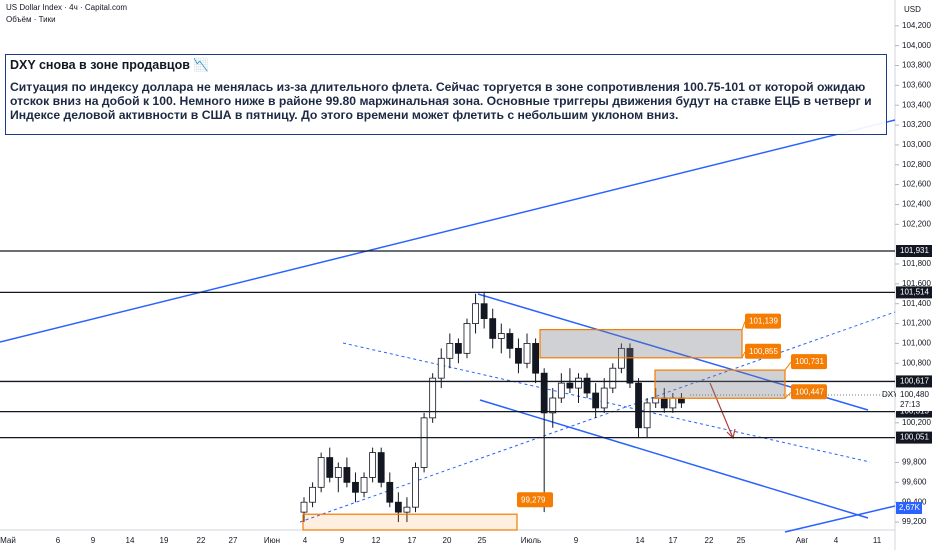 This screenshot has height=550, width=932. What do you see at coordinates (916, 223) in the screenshot?
I see `y-tick-label: 102,200` at bounding box center [916, 223].